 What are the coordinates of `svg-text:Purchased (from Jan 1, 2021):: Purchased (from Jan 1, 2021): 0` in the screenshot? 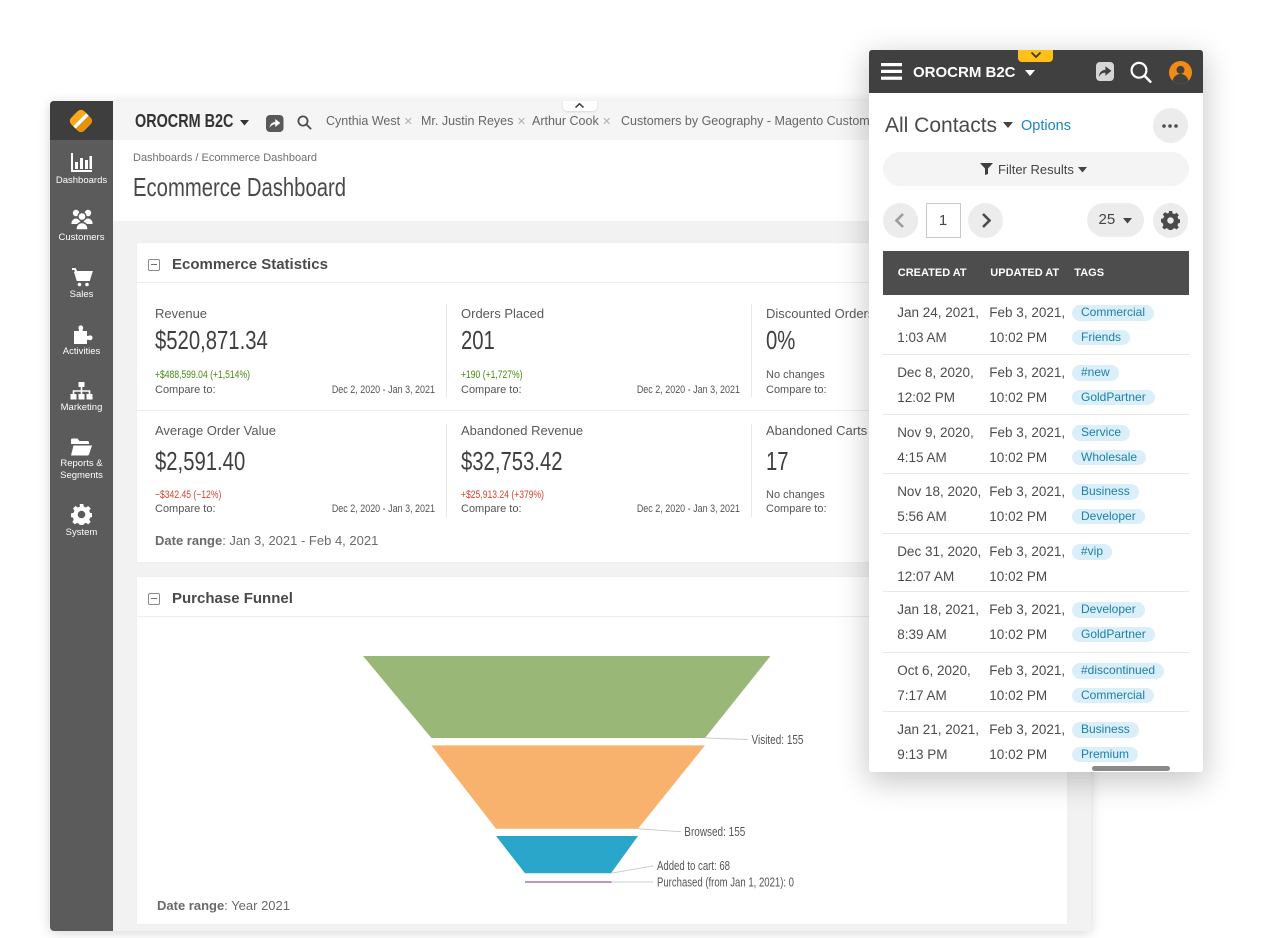 It's located at (725, 882).